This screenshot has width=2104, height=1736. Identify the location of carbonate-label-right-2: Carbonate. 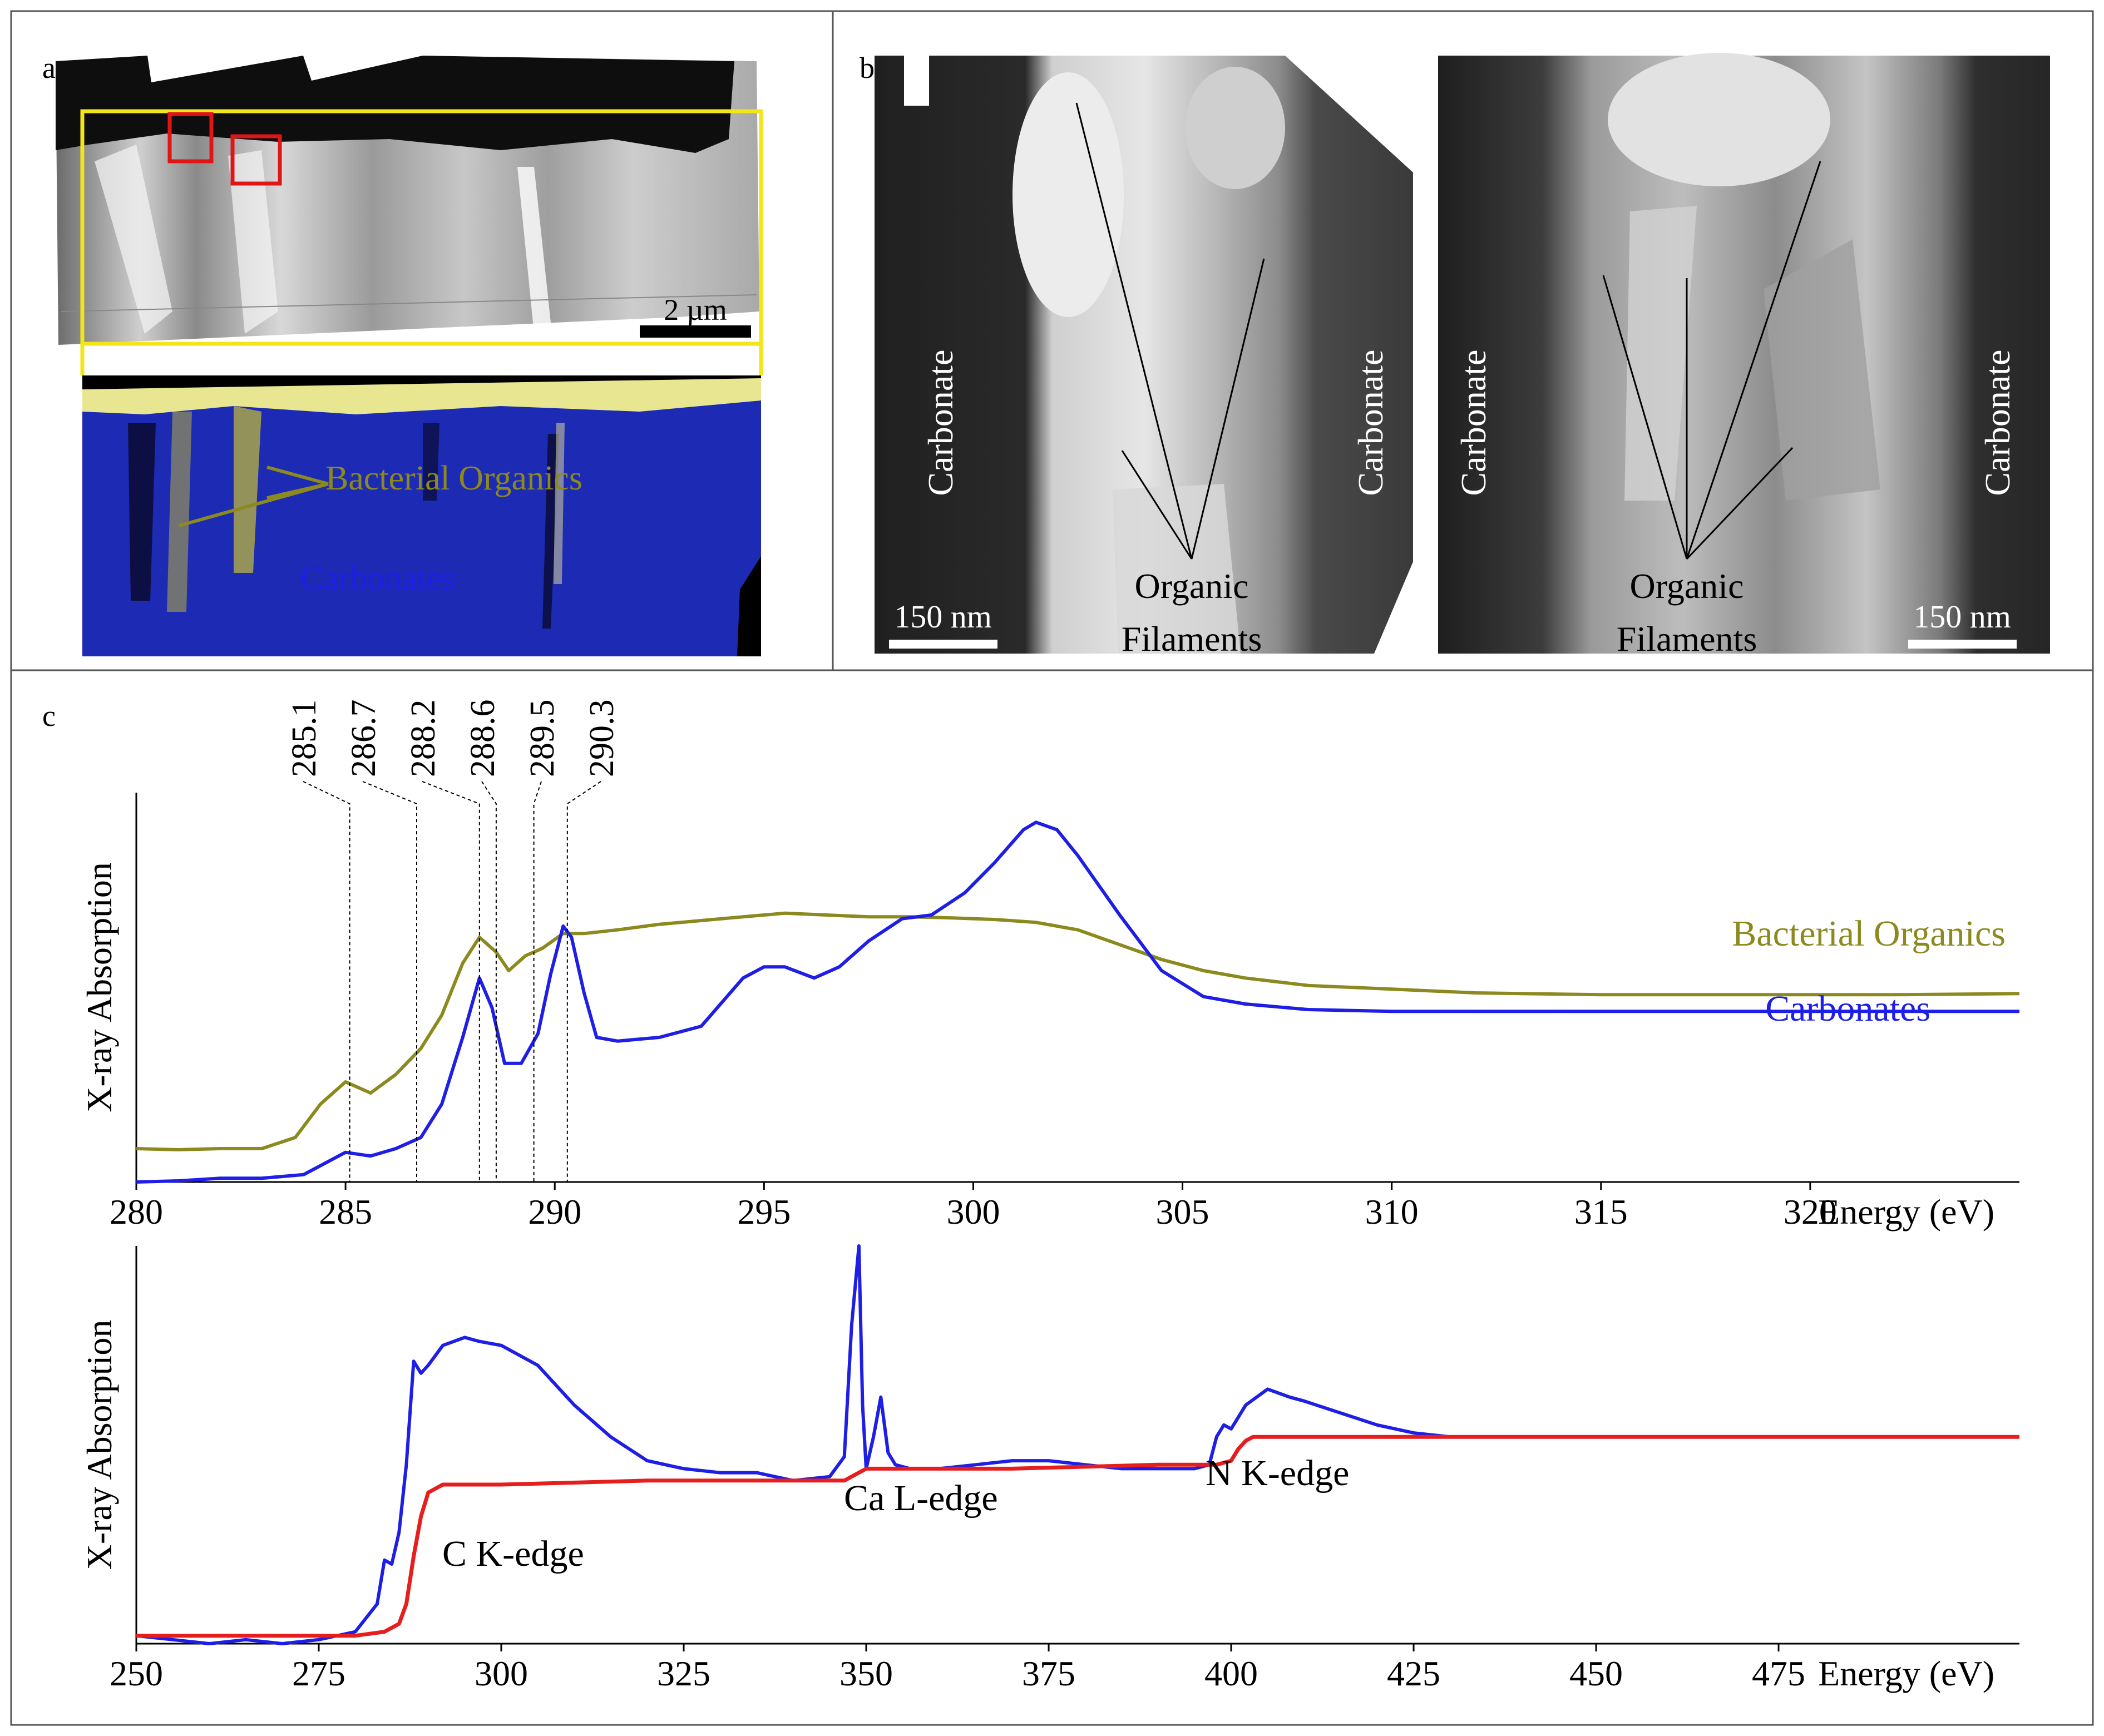
(1997, 423).